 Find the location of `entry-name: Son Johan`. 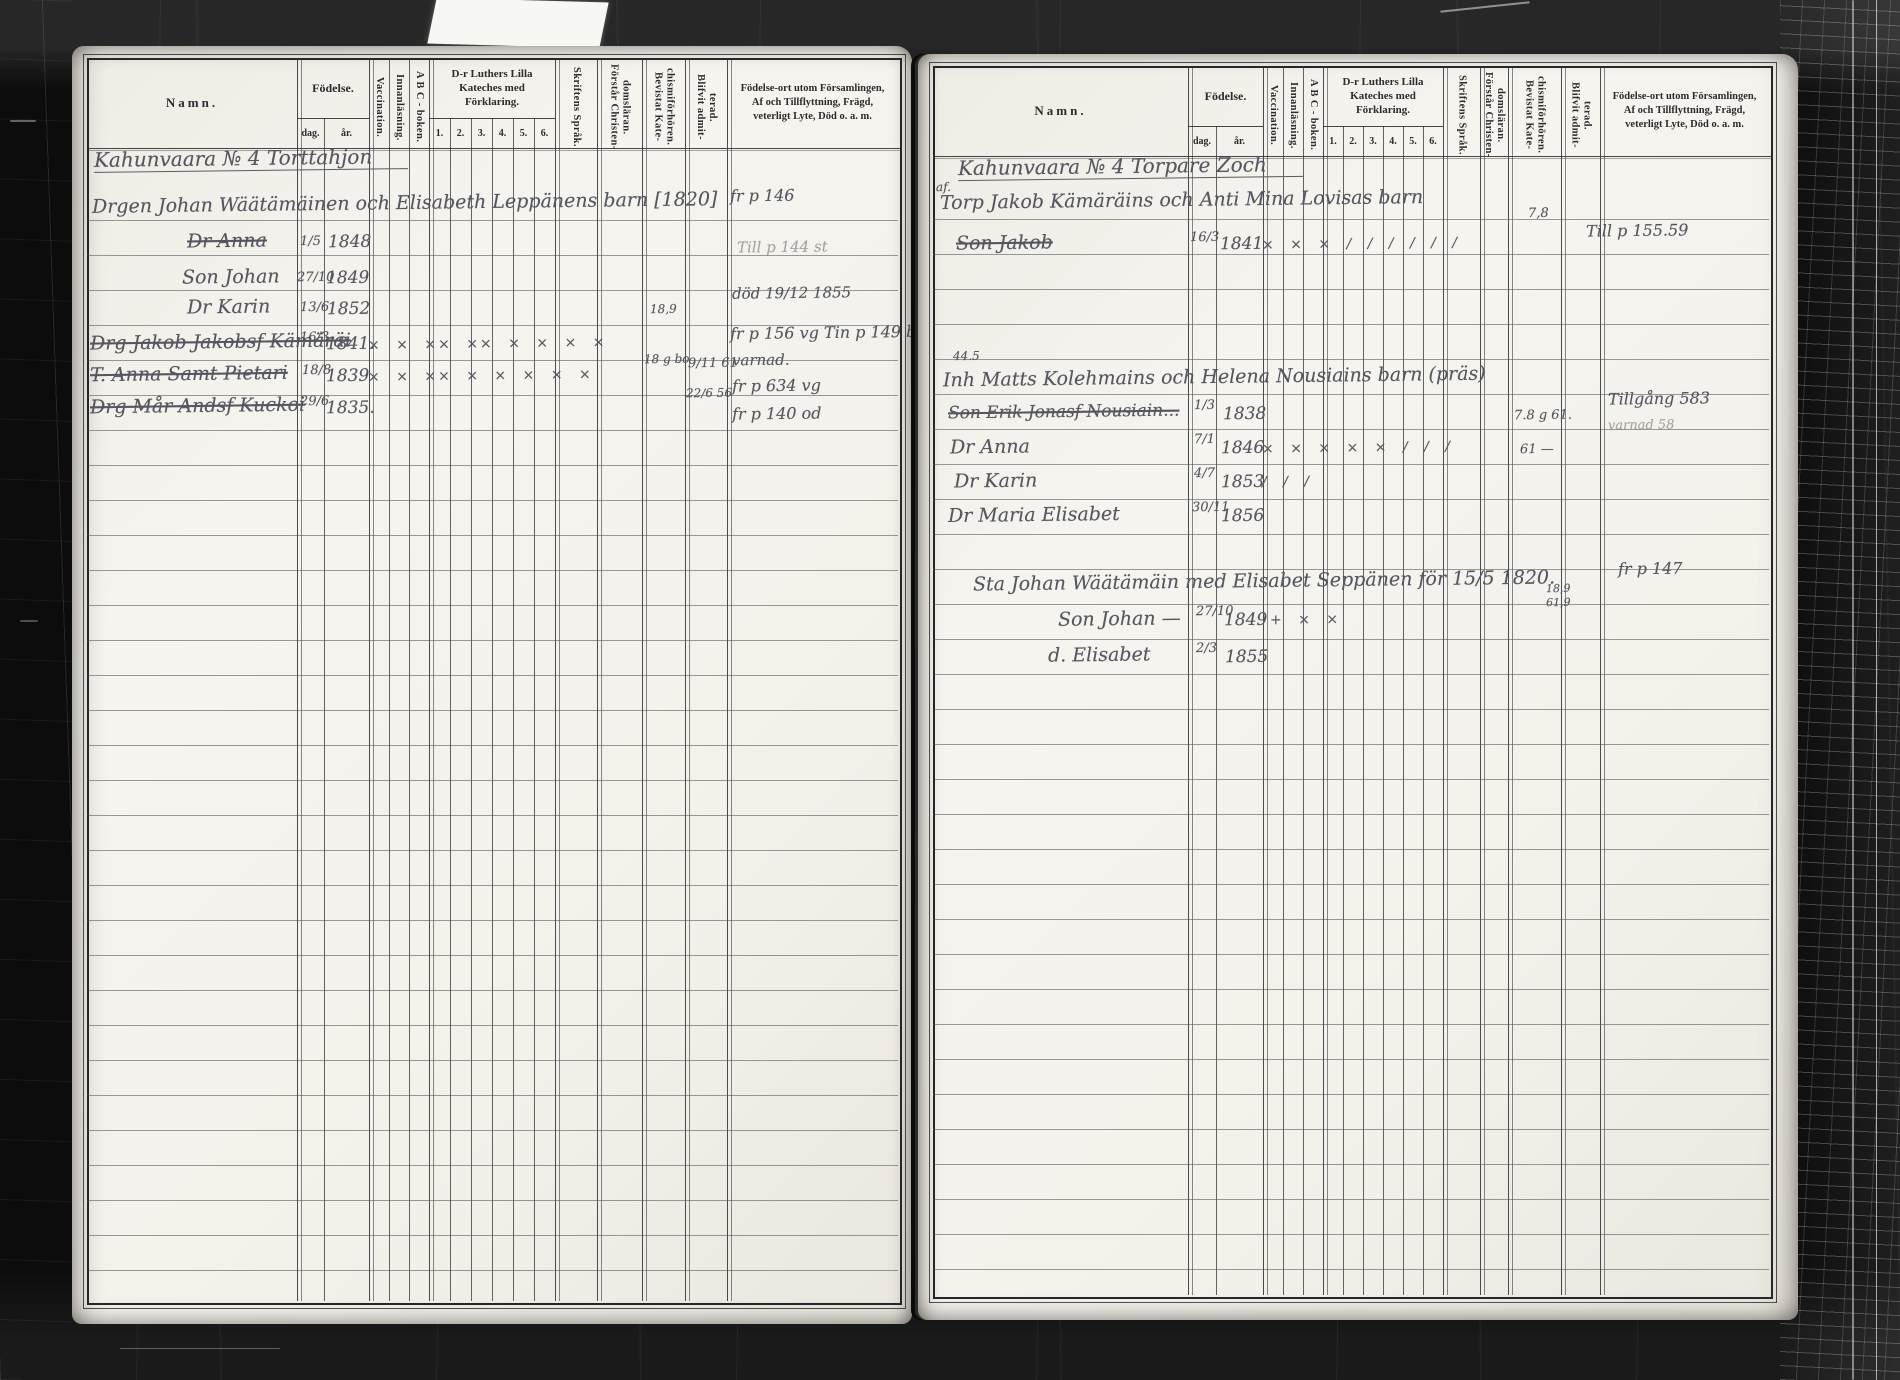

entry-name: Son Johan is located at coordinates (230, 277).